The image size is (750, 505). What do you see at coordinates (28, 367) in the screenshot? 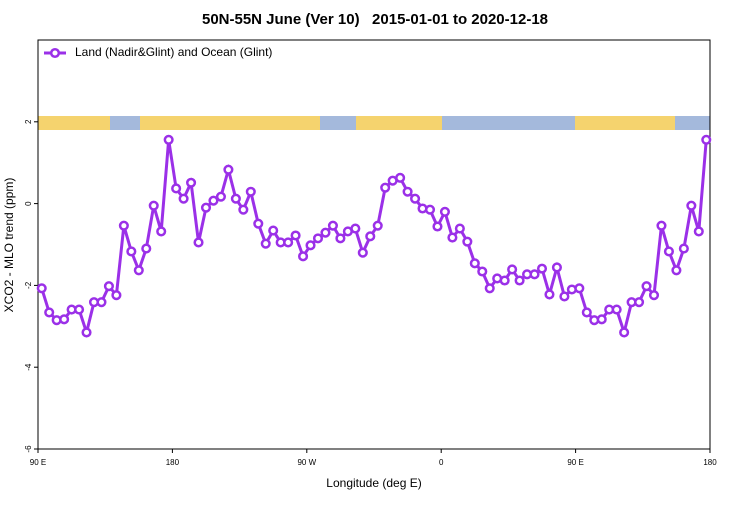
I see `y-tick-label: -4` at bounding box center [28, 367].